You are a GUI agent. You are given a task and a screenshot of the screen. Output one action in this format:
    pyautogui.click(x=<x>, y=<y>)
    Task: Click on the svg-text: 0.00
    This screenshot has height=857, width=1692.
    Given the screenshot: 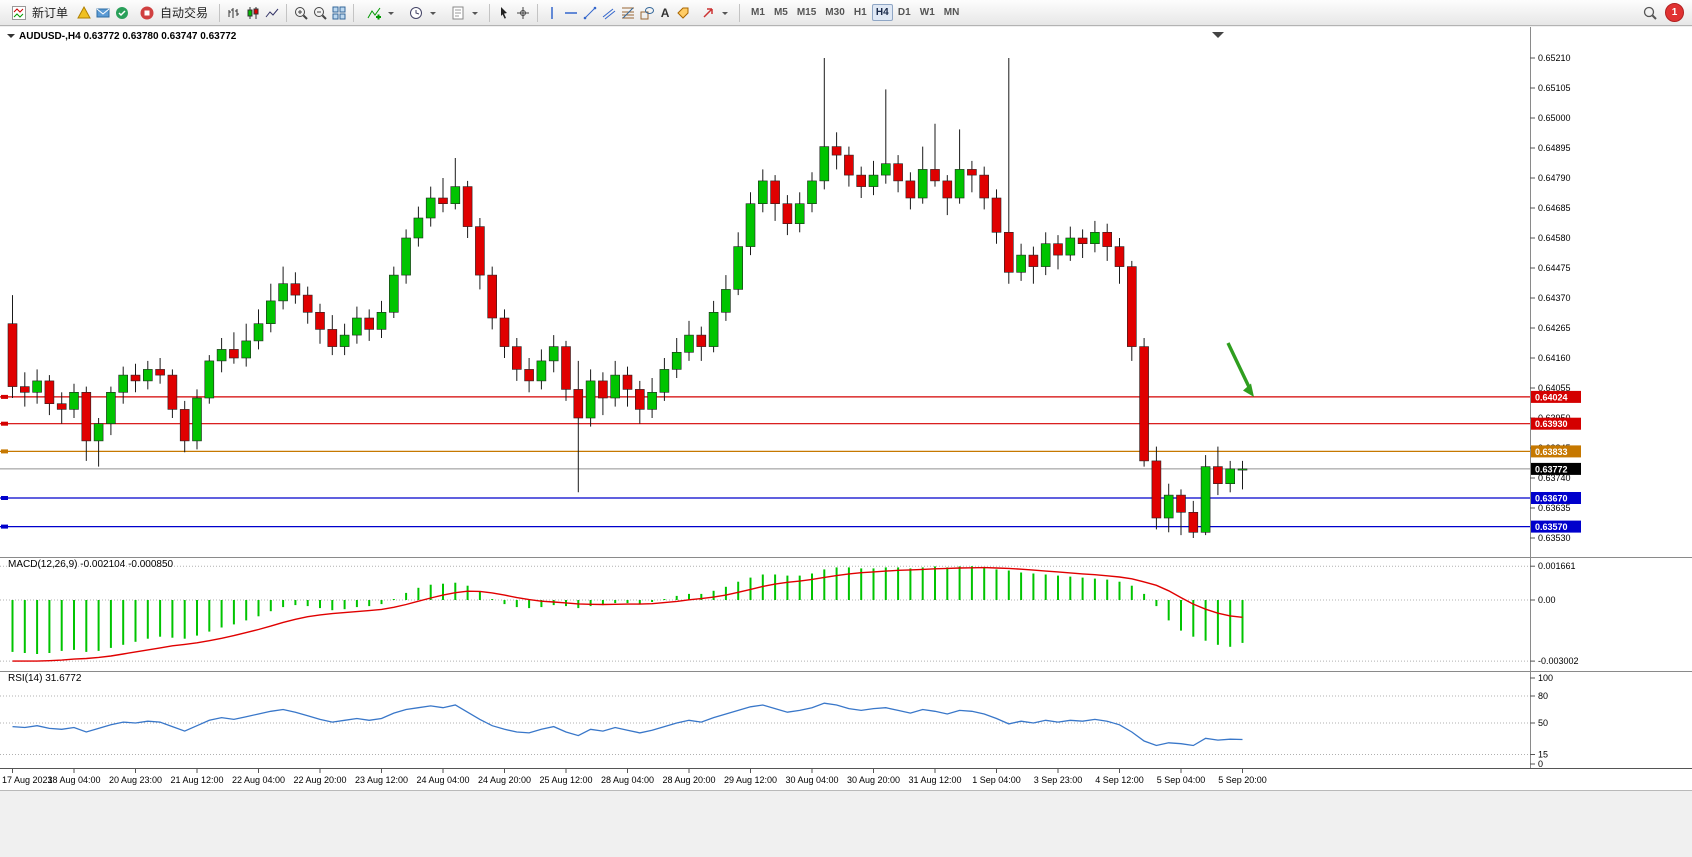 What is the action you would take?
    pyautogui.click(x=1547, y=600)
    